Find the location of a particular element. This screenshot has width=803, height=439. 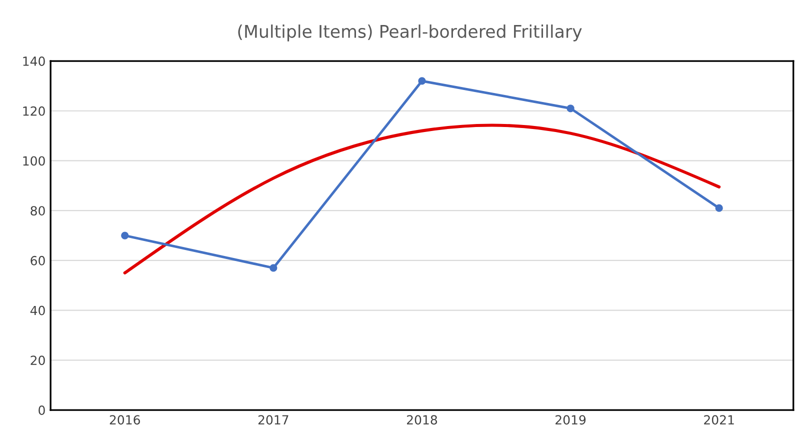

x-tick-label: 2021 is located at coordinates (719, 420).